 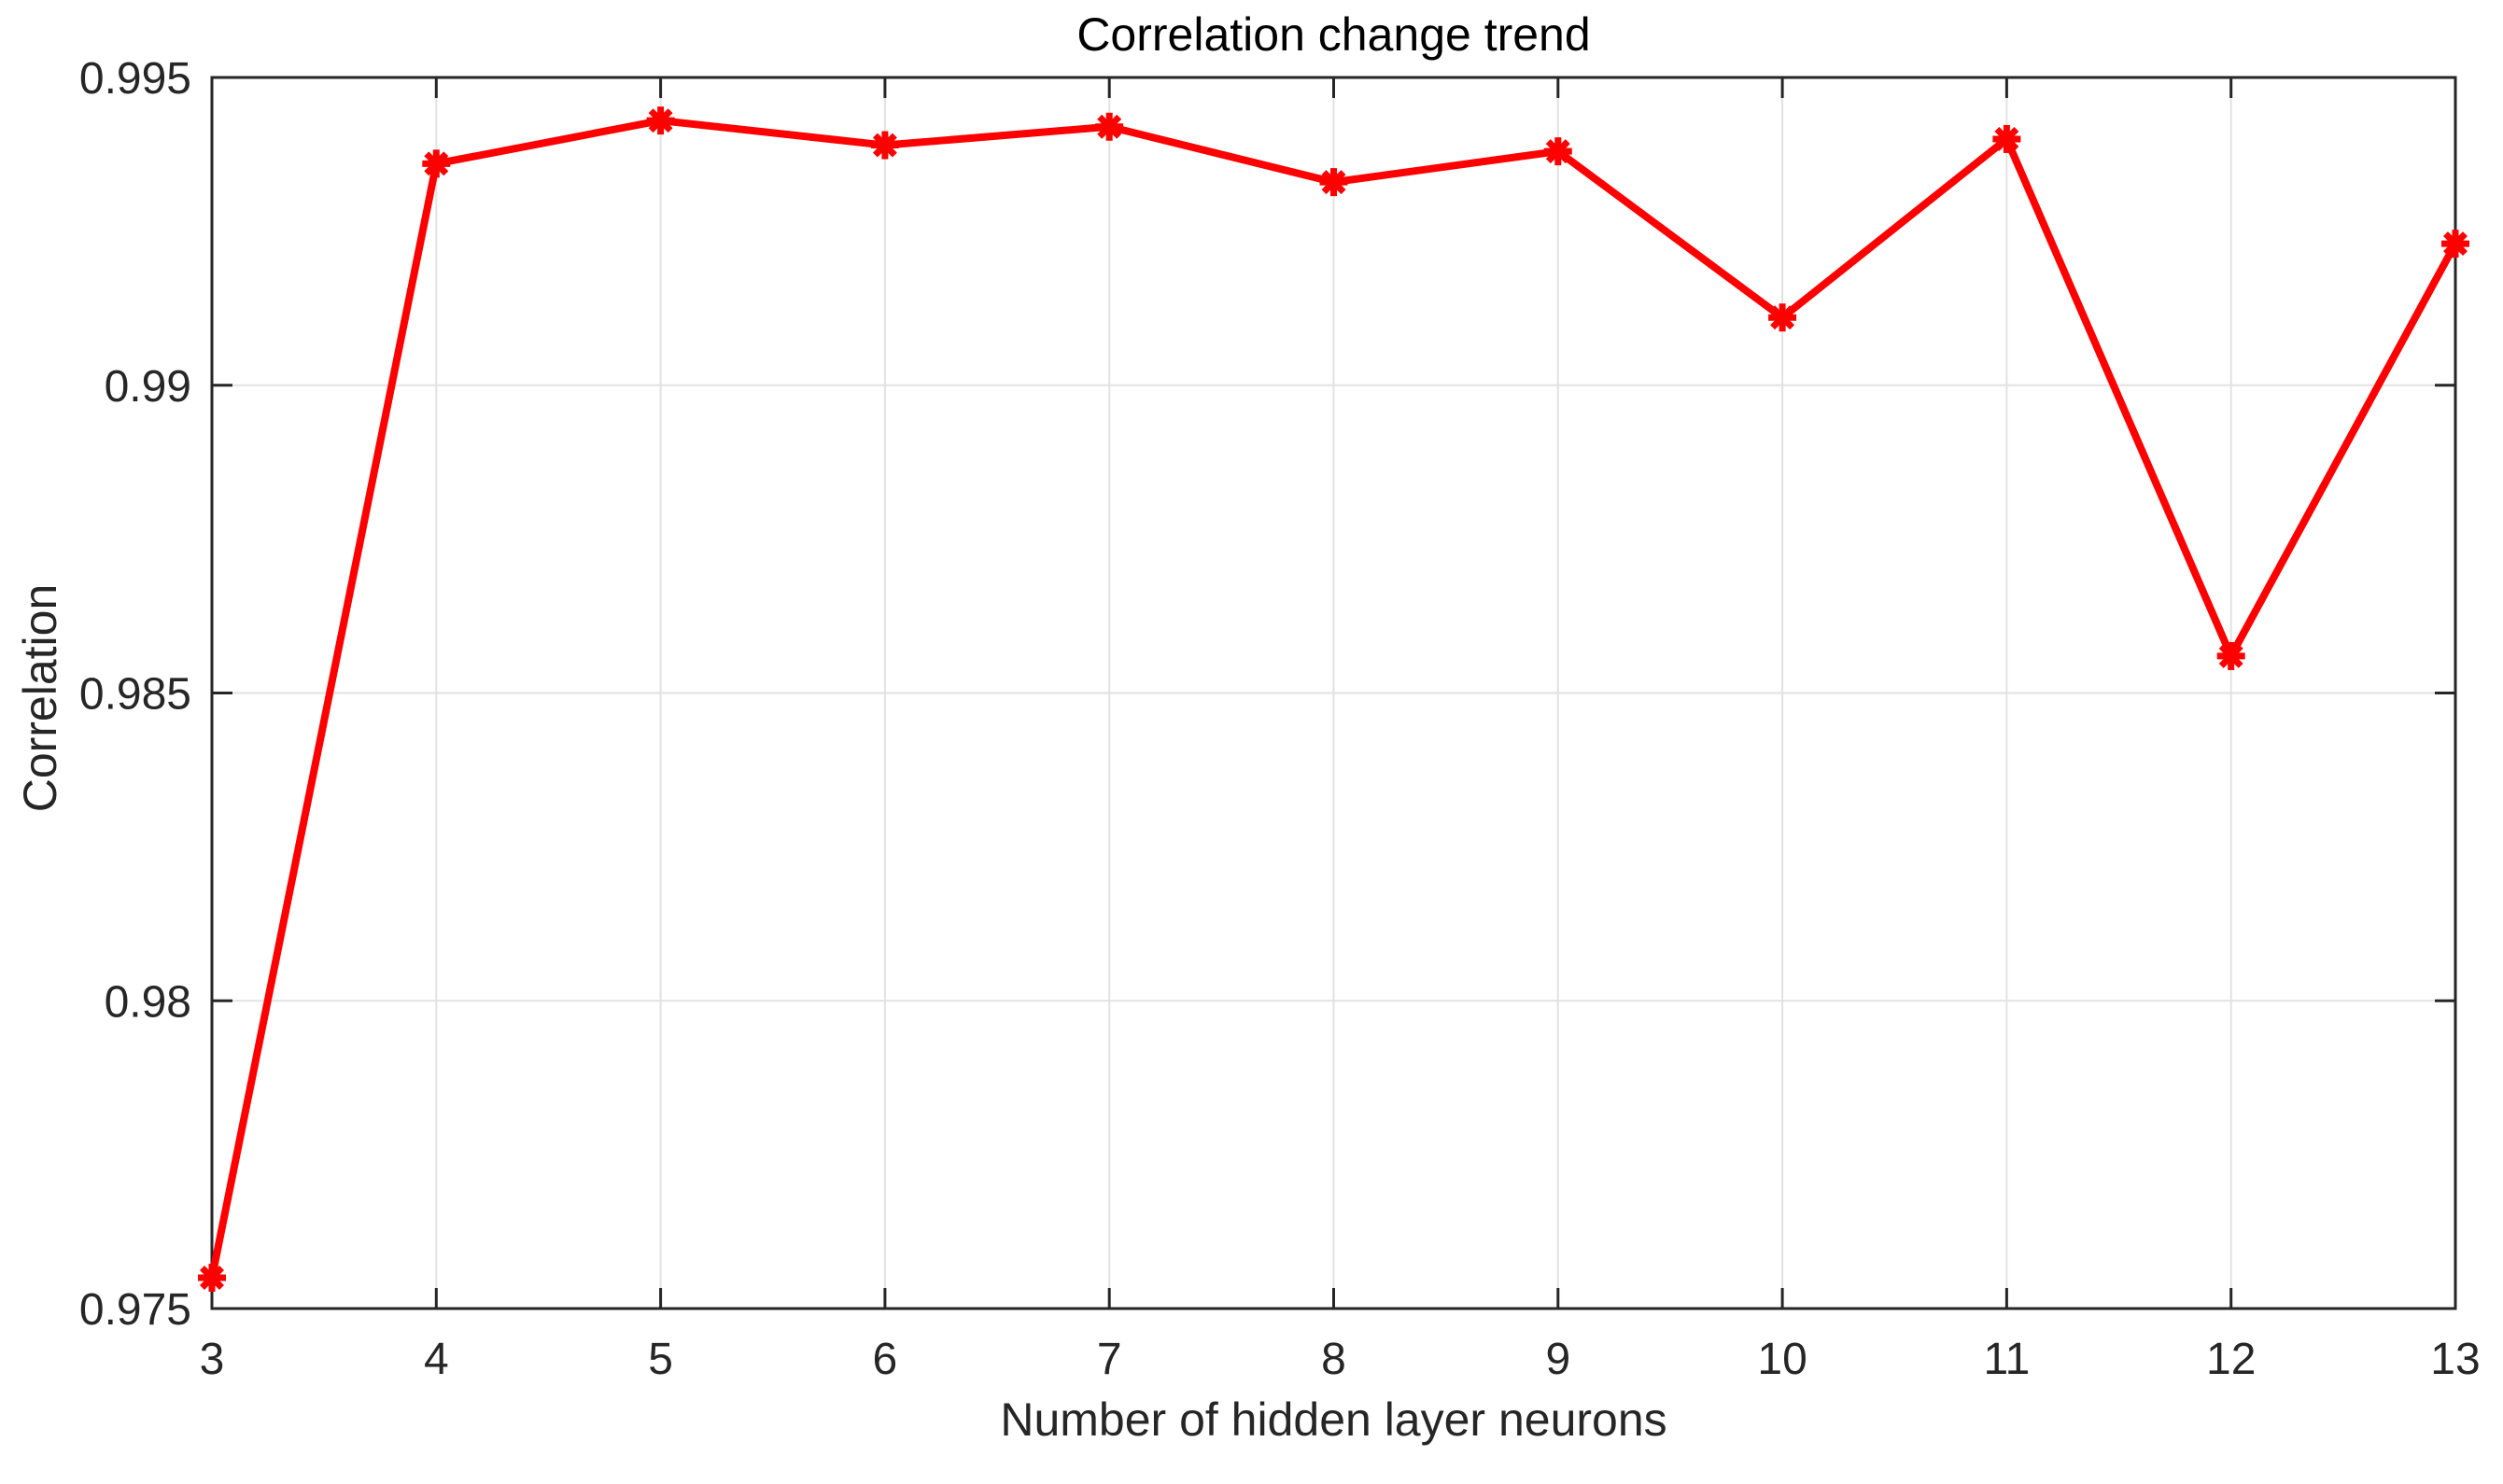 I want to click on x-tick-label: 7, so click(x=1109, y=1359).